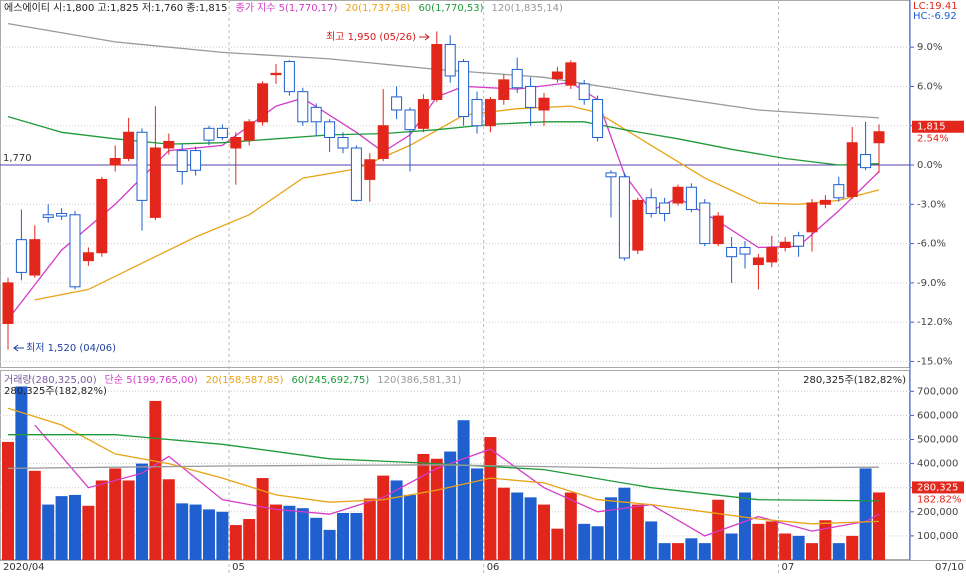 The image size is (966, 578). What do you see at coordinates (929, 86) in the screenshot?
I see `y-tick-label: 6.0%` at bounding box center [929, 86].